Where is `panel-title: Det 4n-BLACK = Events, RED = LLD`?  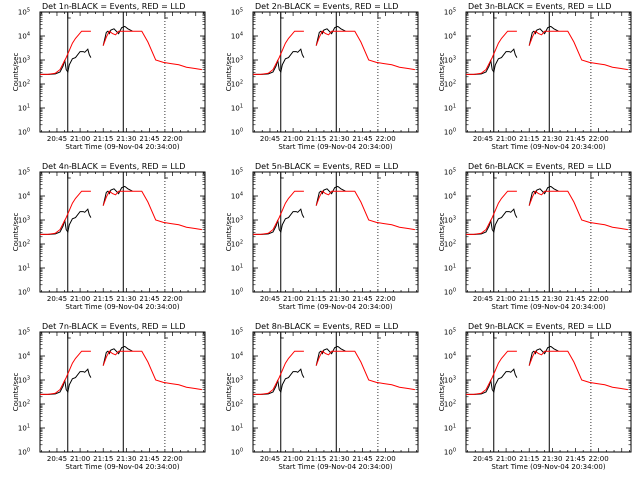
panel-title: Det 4n-BLACK = Events, RED = LLD is located at coordinates (113, 166).